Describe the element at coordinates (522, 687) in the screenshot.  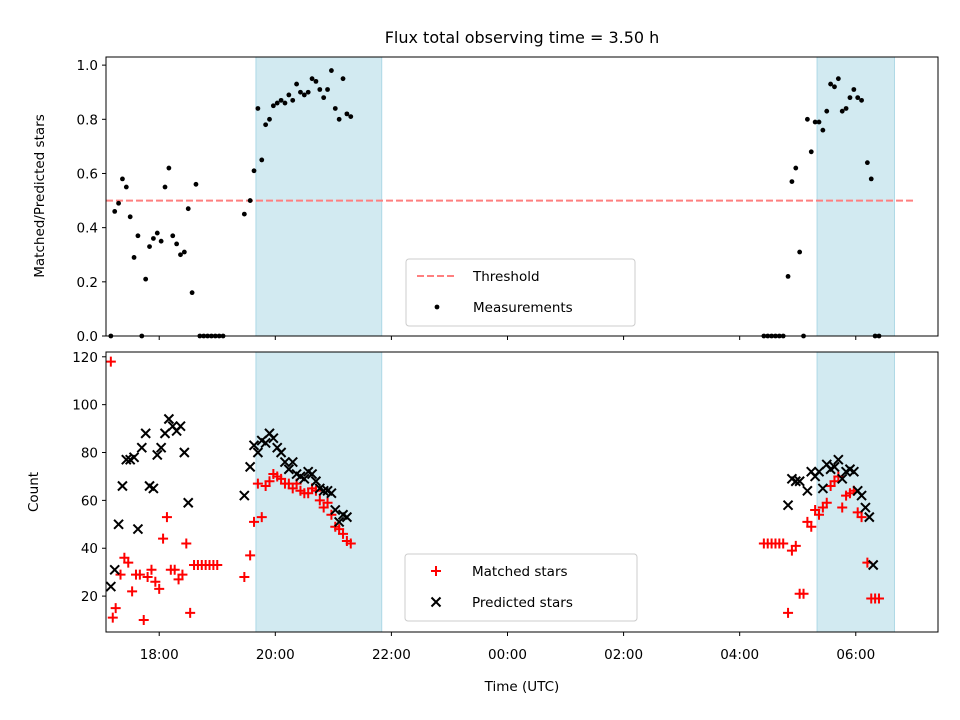
I see `x-axis-label: Time (UTC)` at that location.